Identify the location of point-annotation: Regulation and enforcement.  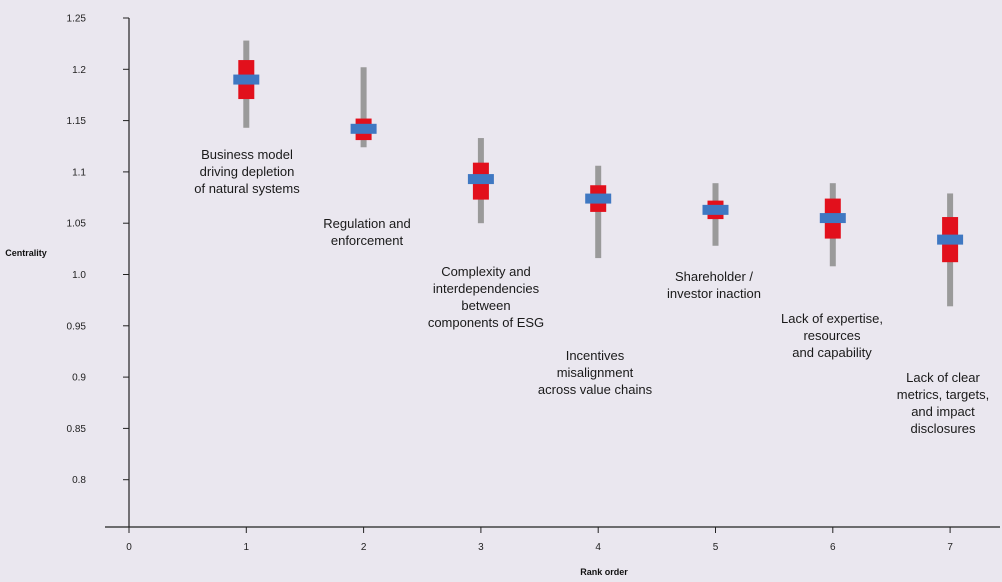
(366, 232).